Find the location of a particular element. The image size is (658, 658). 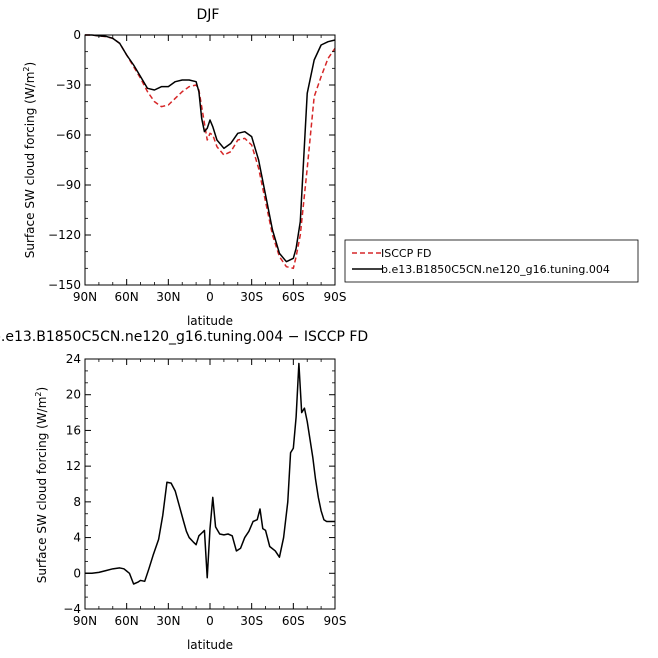

y-tick-label: −90 is located at coordinates (68, 185).